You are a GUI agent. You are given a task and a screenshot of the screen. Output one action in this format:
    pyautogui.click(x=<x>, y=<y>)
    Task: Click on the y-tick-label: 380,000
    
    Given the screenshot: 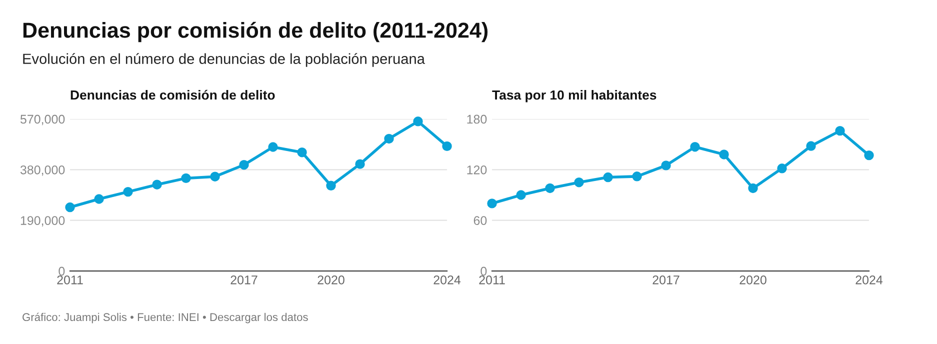 What is the action you would take?
    pyautogui.click(x=42, y=170)
    